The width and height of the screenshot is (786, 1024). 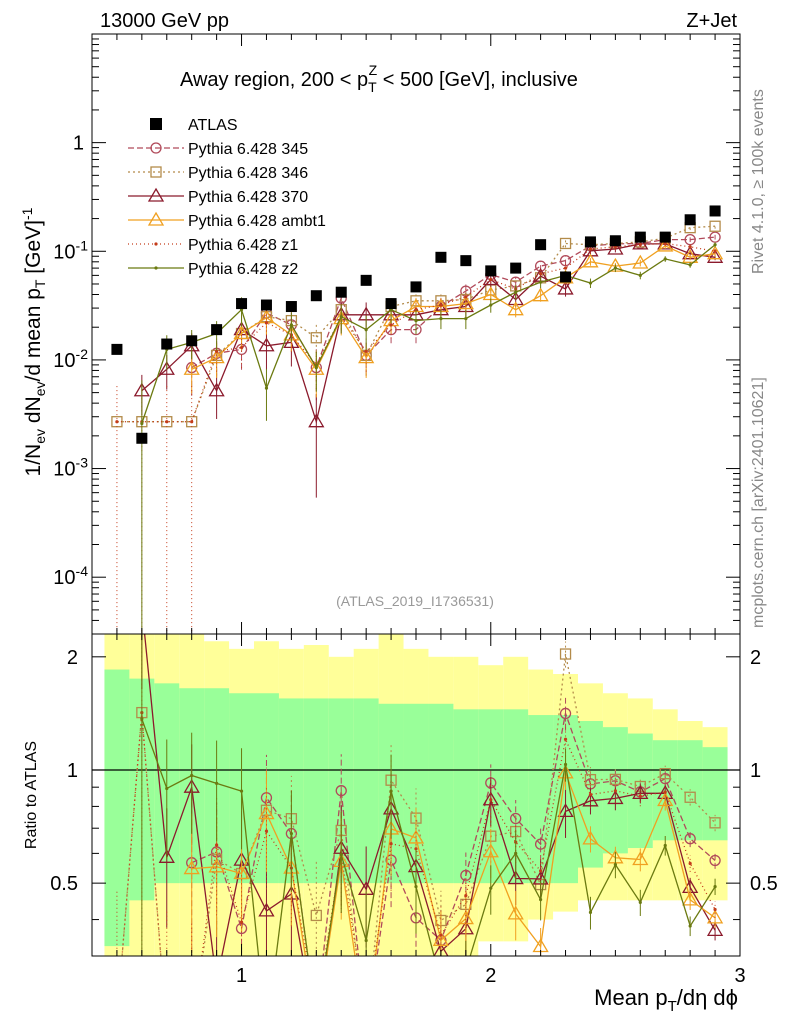 What do you see at coordinates (755, 771) in the screenshot?
I see `ratio-tick-label-right: 1` at bounding box center [755, 771].